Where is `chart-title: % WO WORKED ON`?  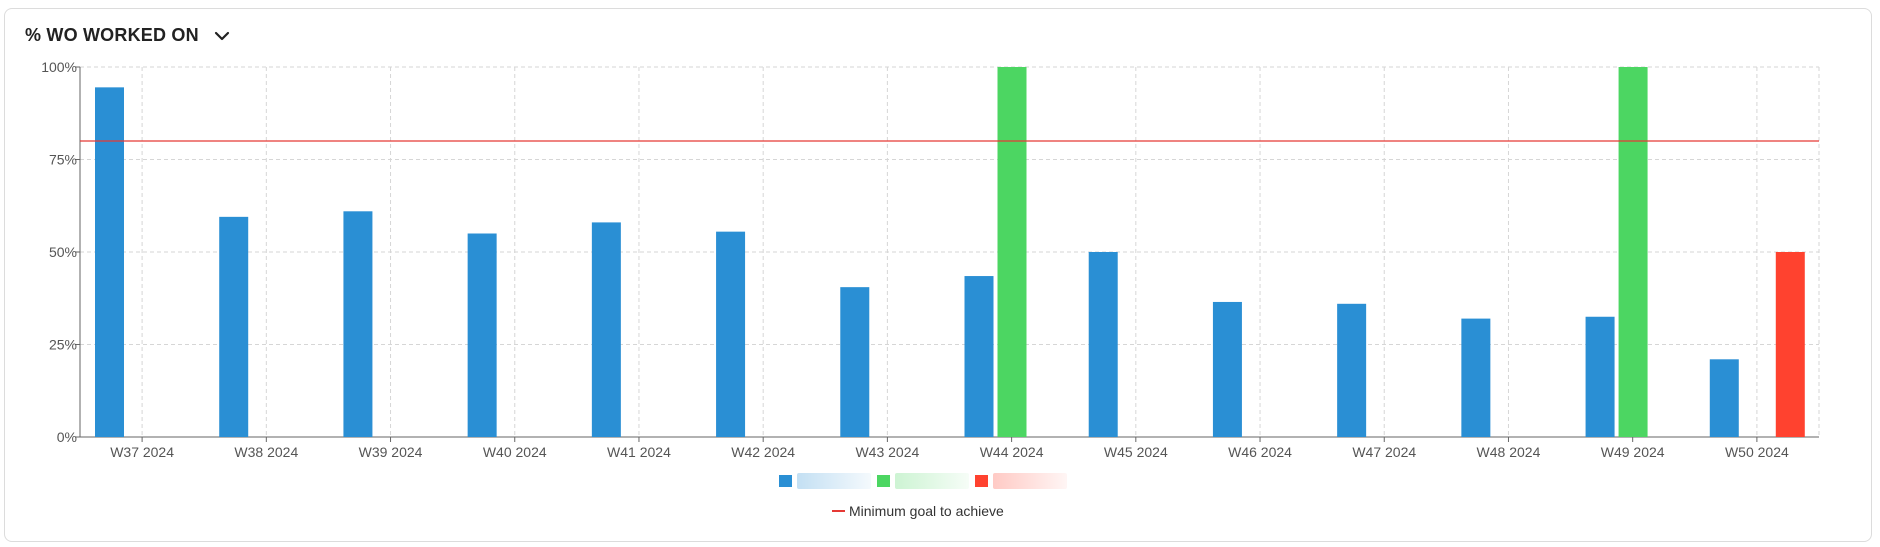 chart-title: % WO WORKED ON is located at coordinates (112, 35).